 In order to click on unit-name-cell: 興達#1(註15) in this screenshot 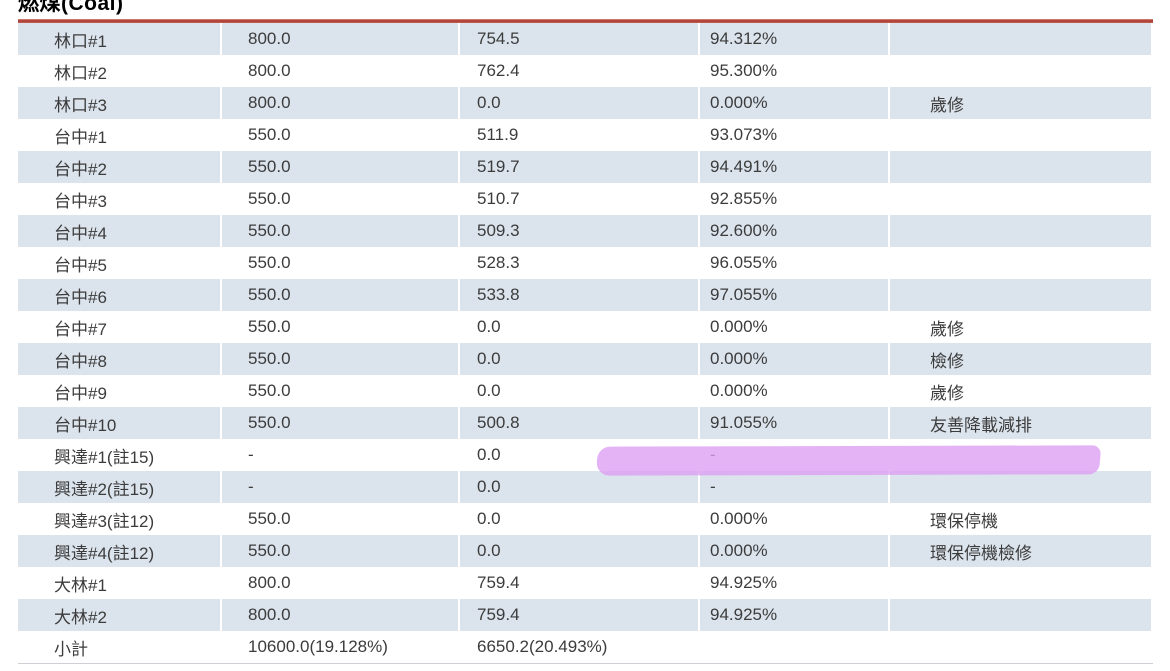, I will do `click(120, 455)`.